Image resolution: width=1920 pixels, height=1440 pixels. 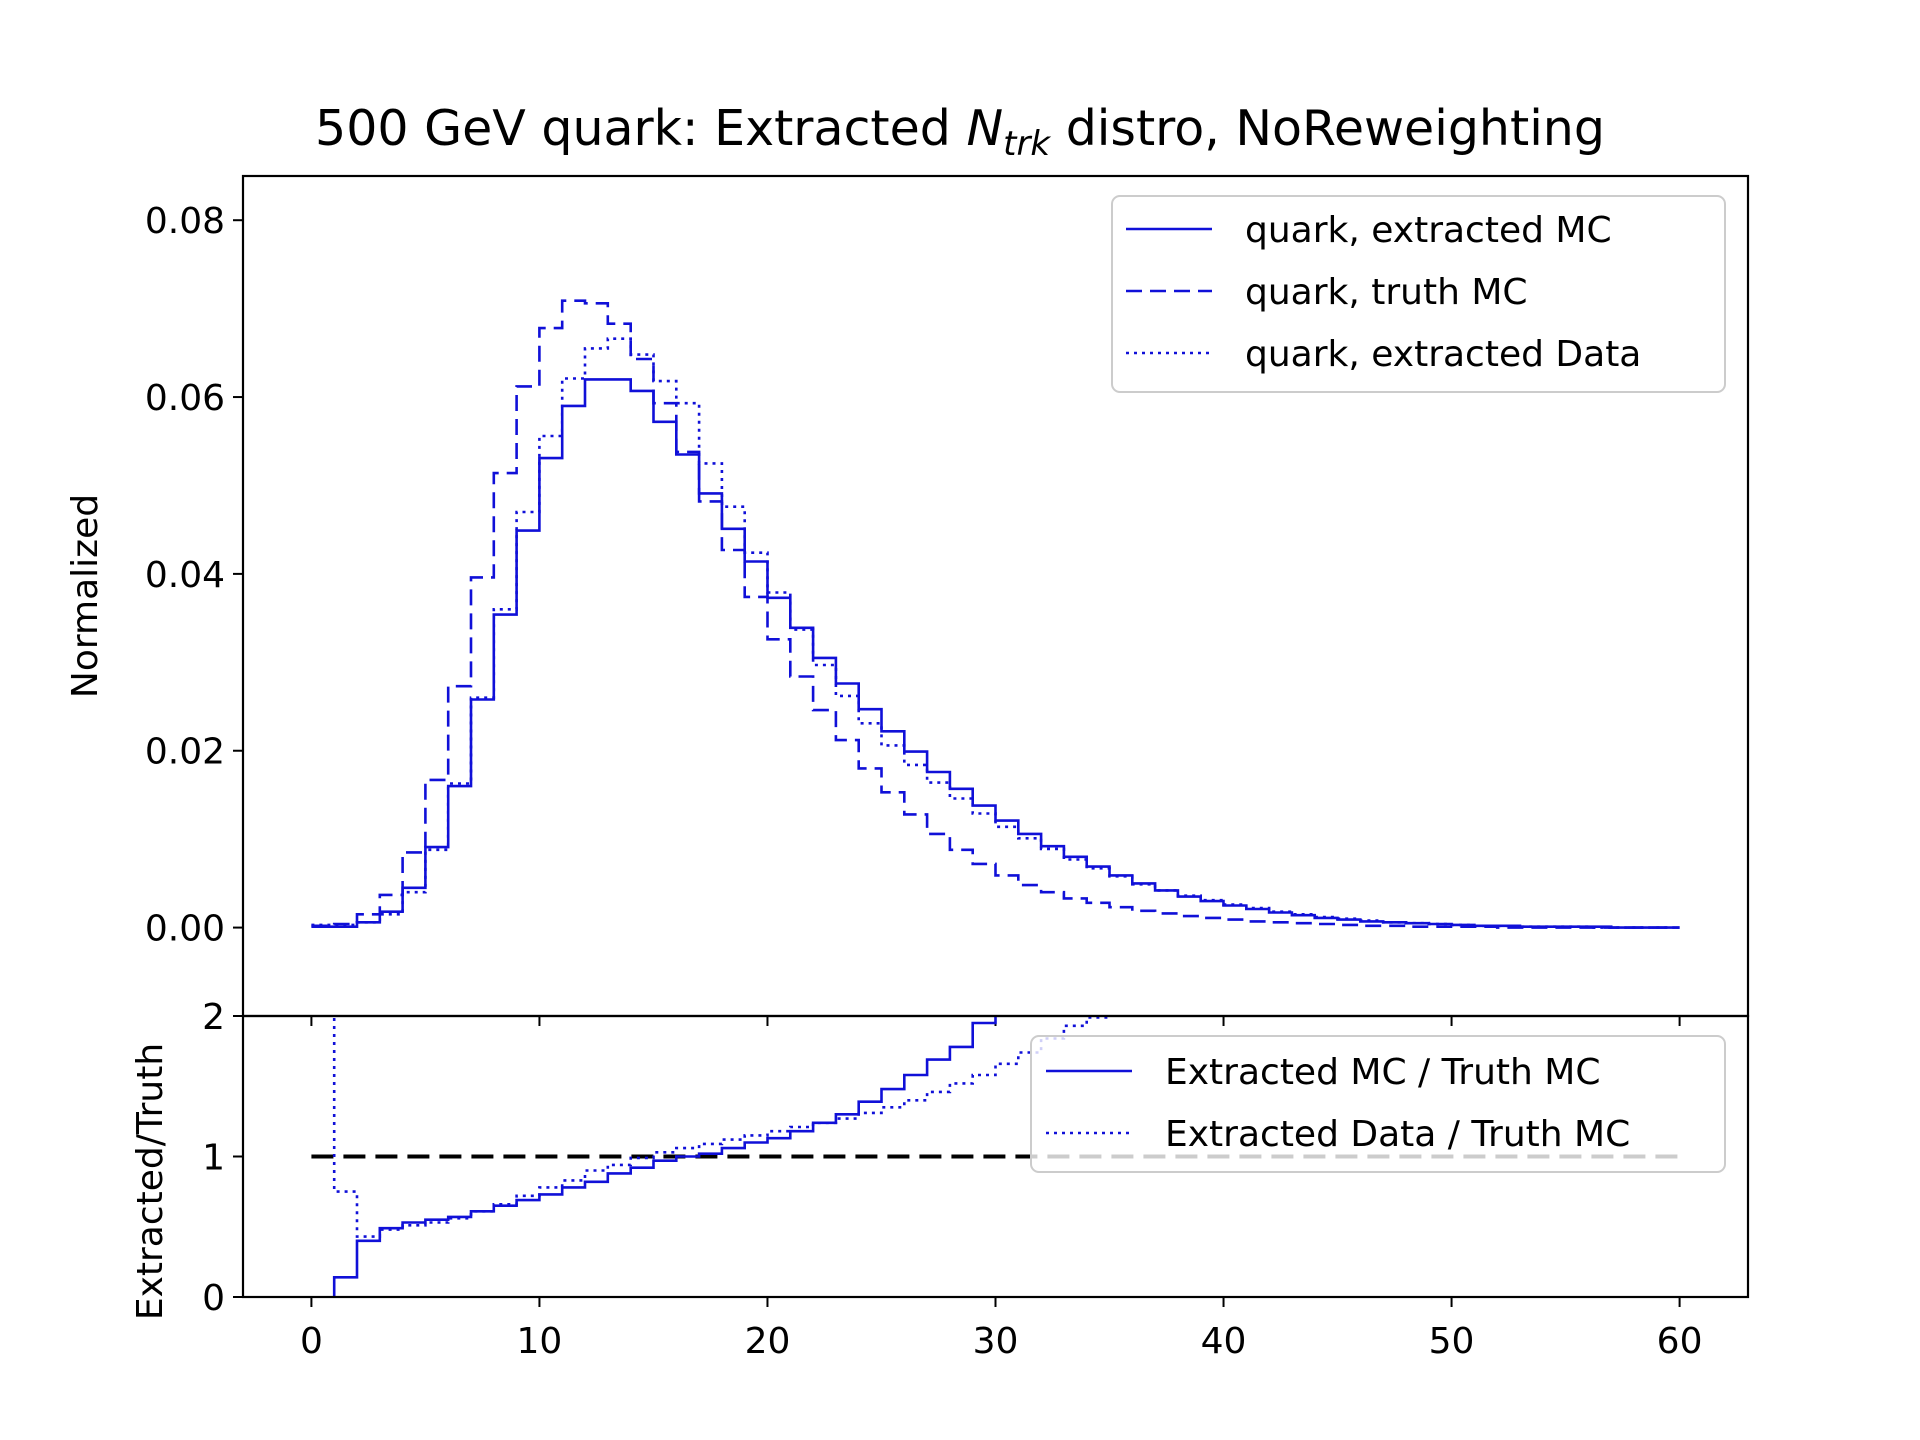 What do you see at coordinates (540, 1341) in the screenshot?
I see `x-tick-label: 10` at bounding box center [540, 1341].